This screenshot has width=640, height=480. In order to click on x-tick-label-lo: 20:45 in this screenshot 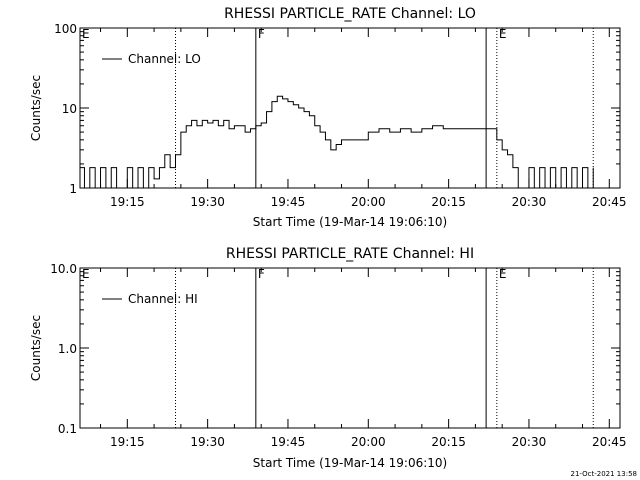, I will do `click(609, 202)`.